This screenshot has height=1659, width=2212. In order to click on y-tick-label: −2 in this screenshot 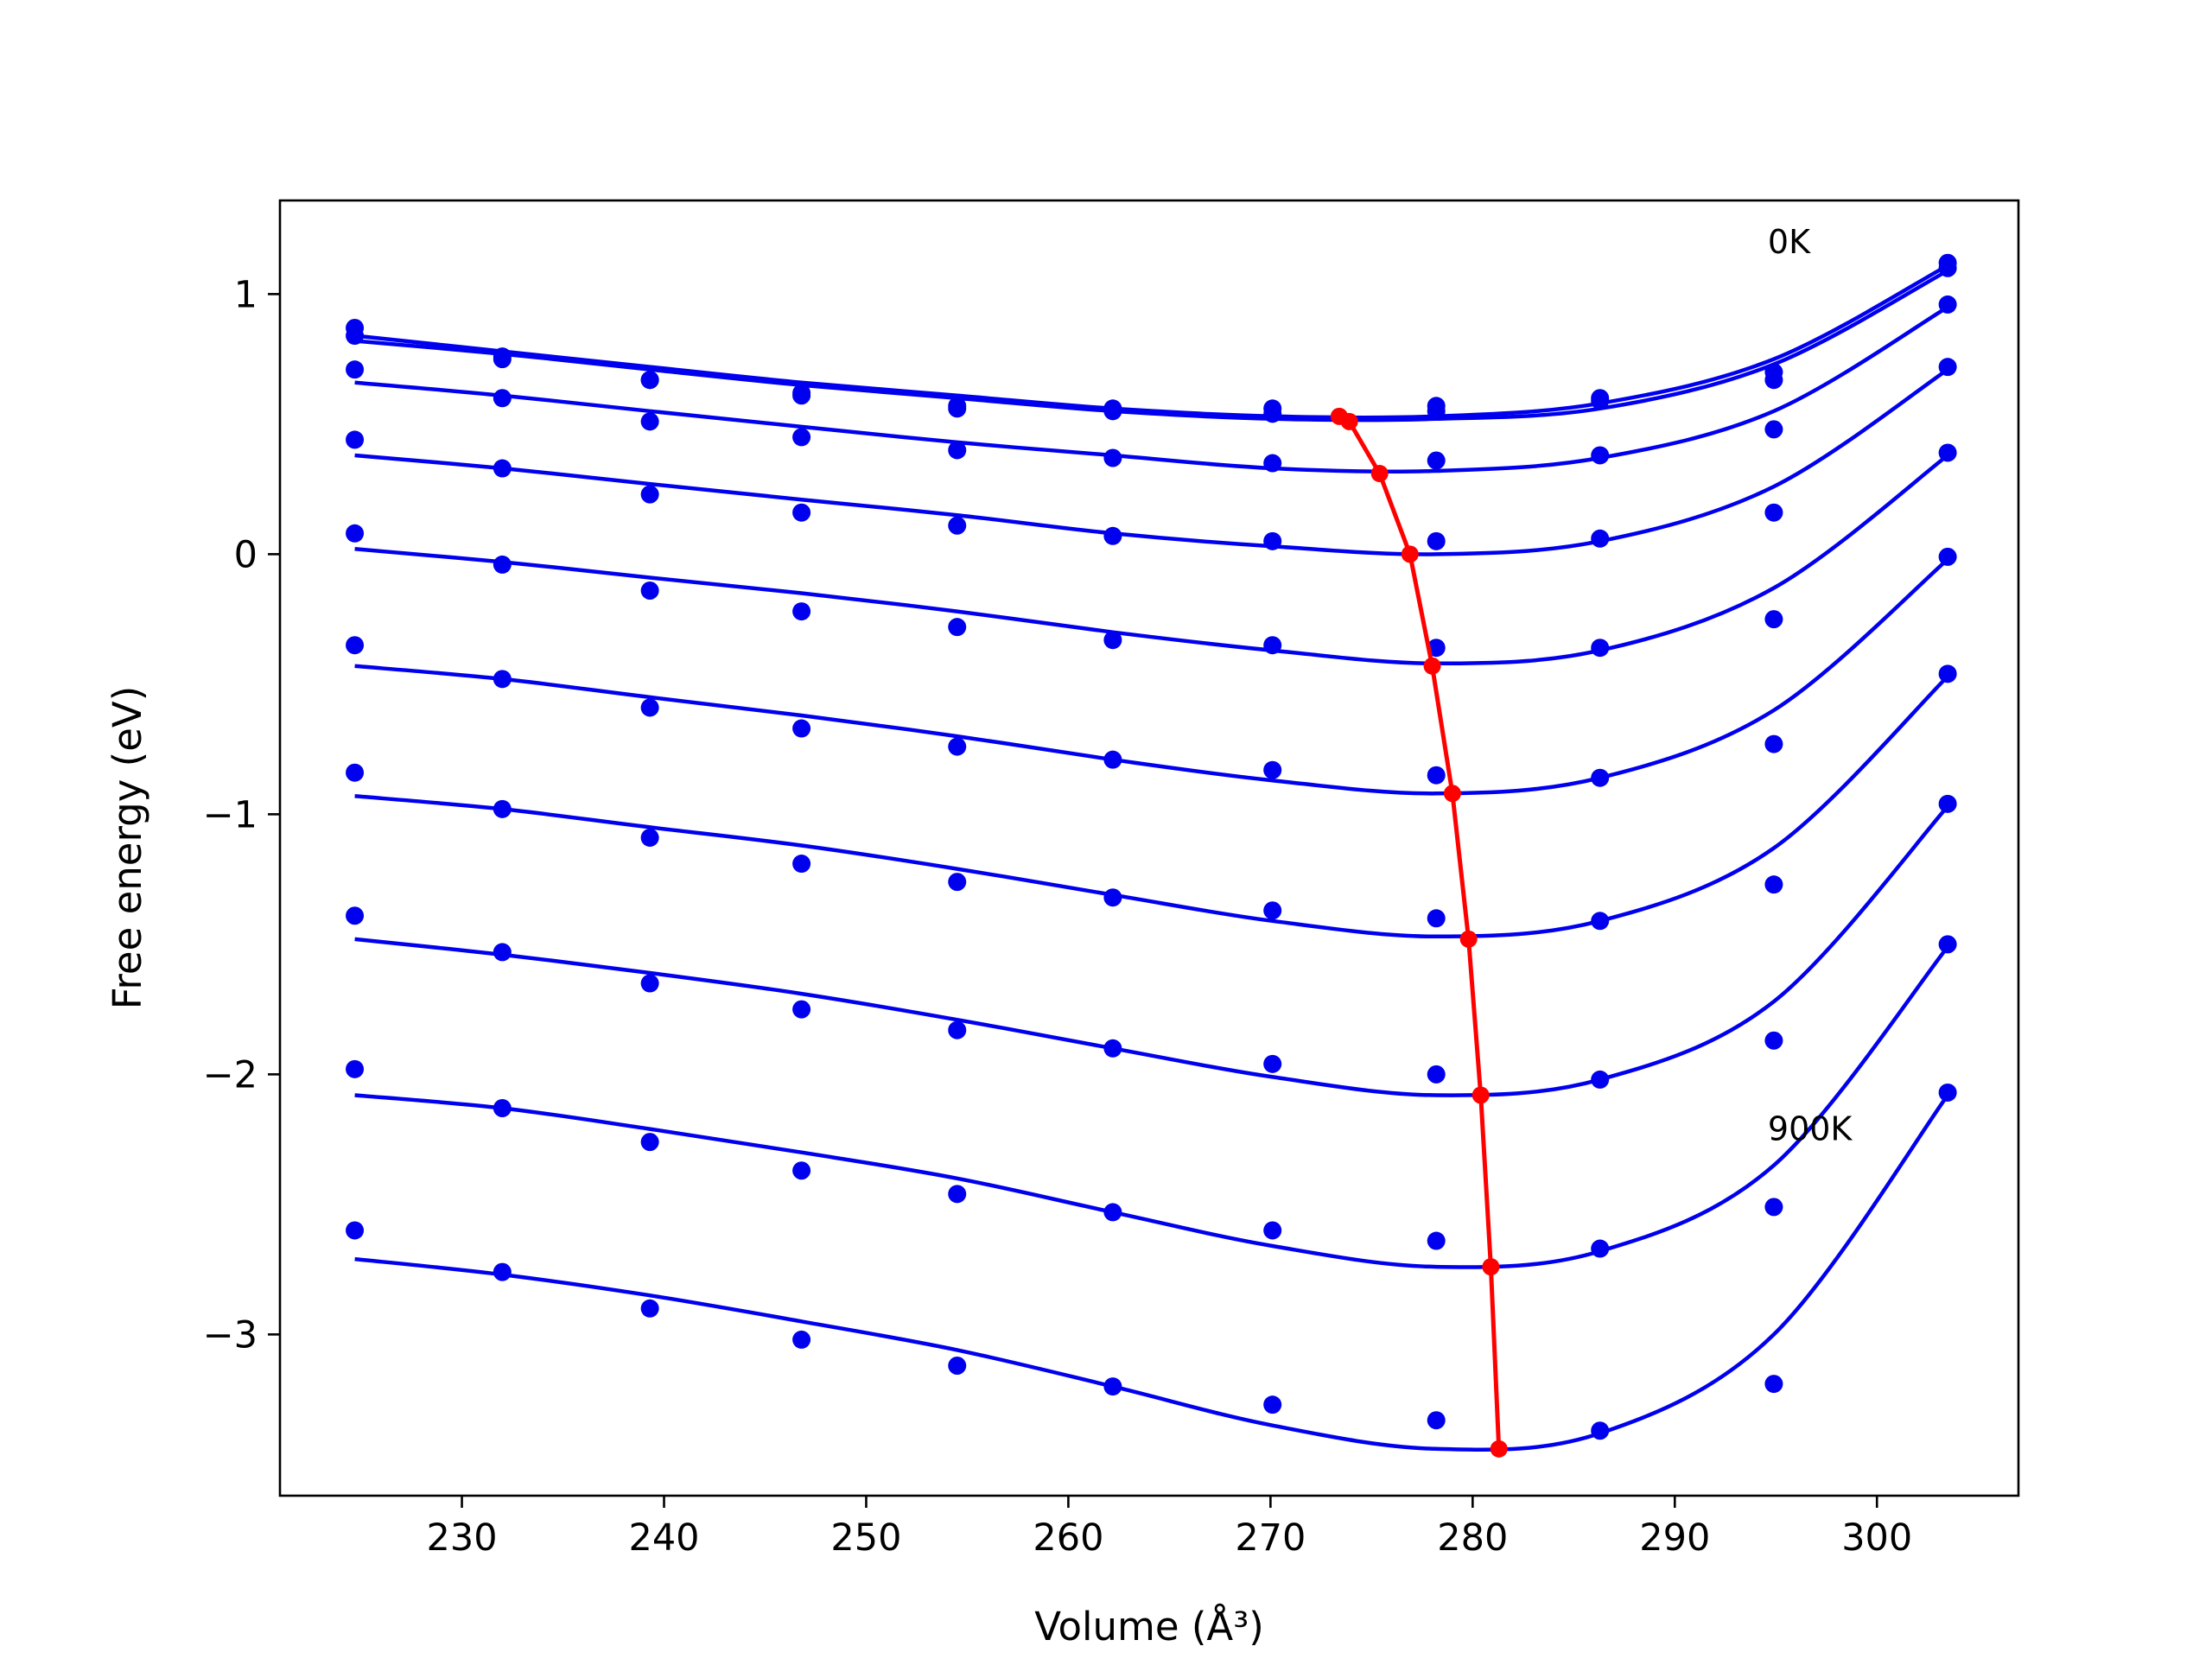, I will do `click(230, 1074)`.